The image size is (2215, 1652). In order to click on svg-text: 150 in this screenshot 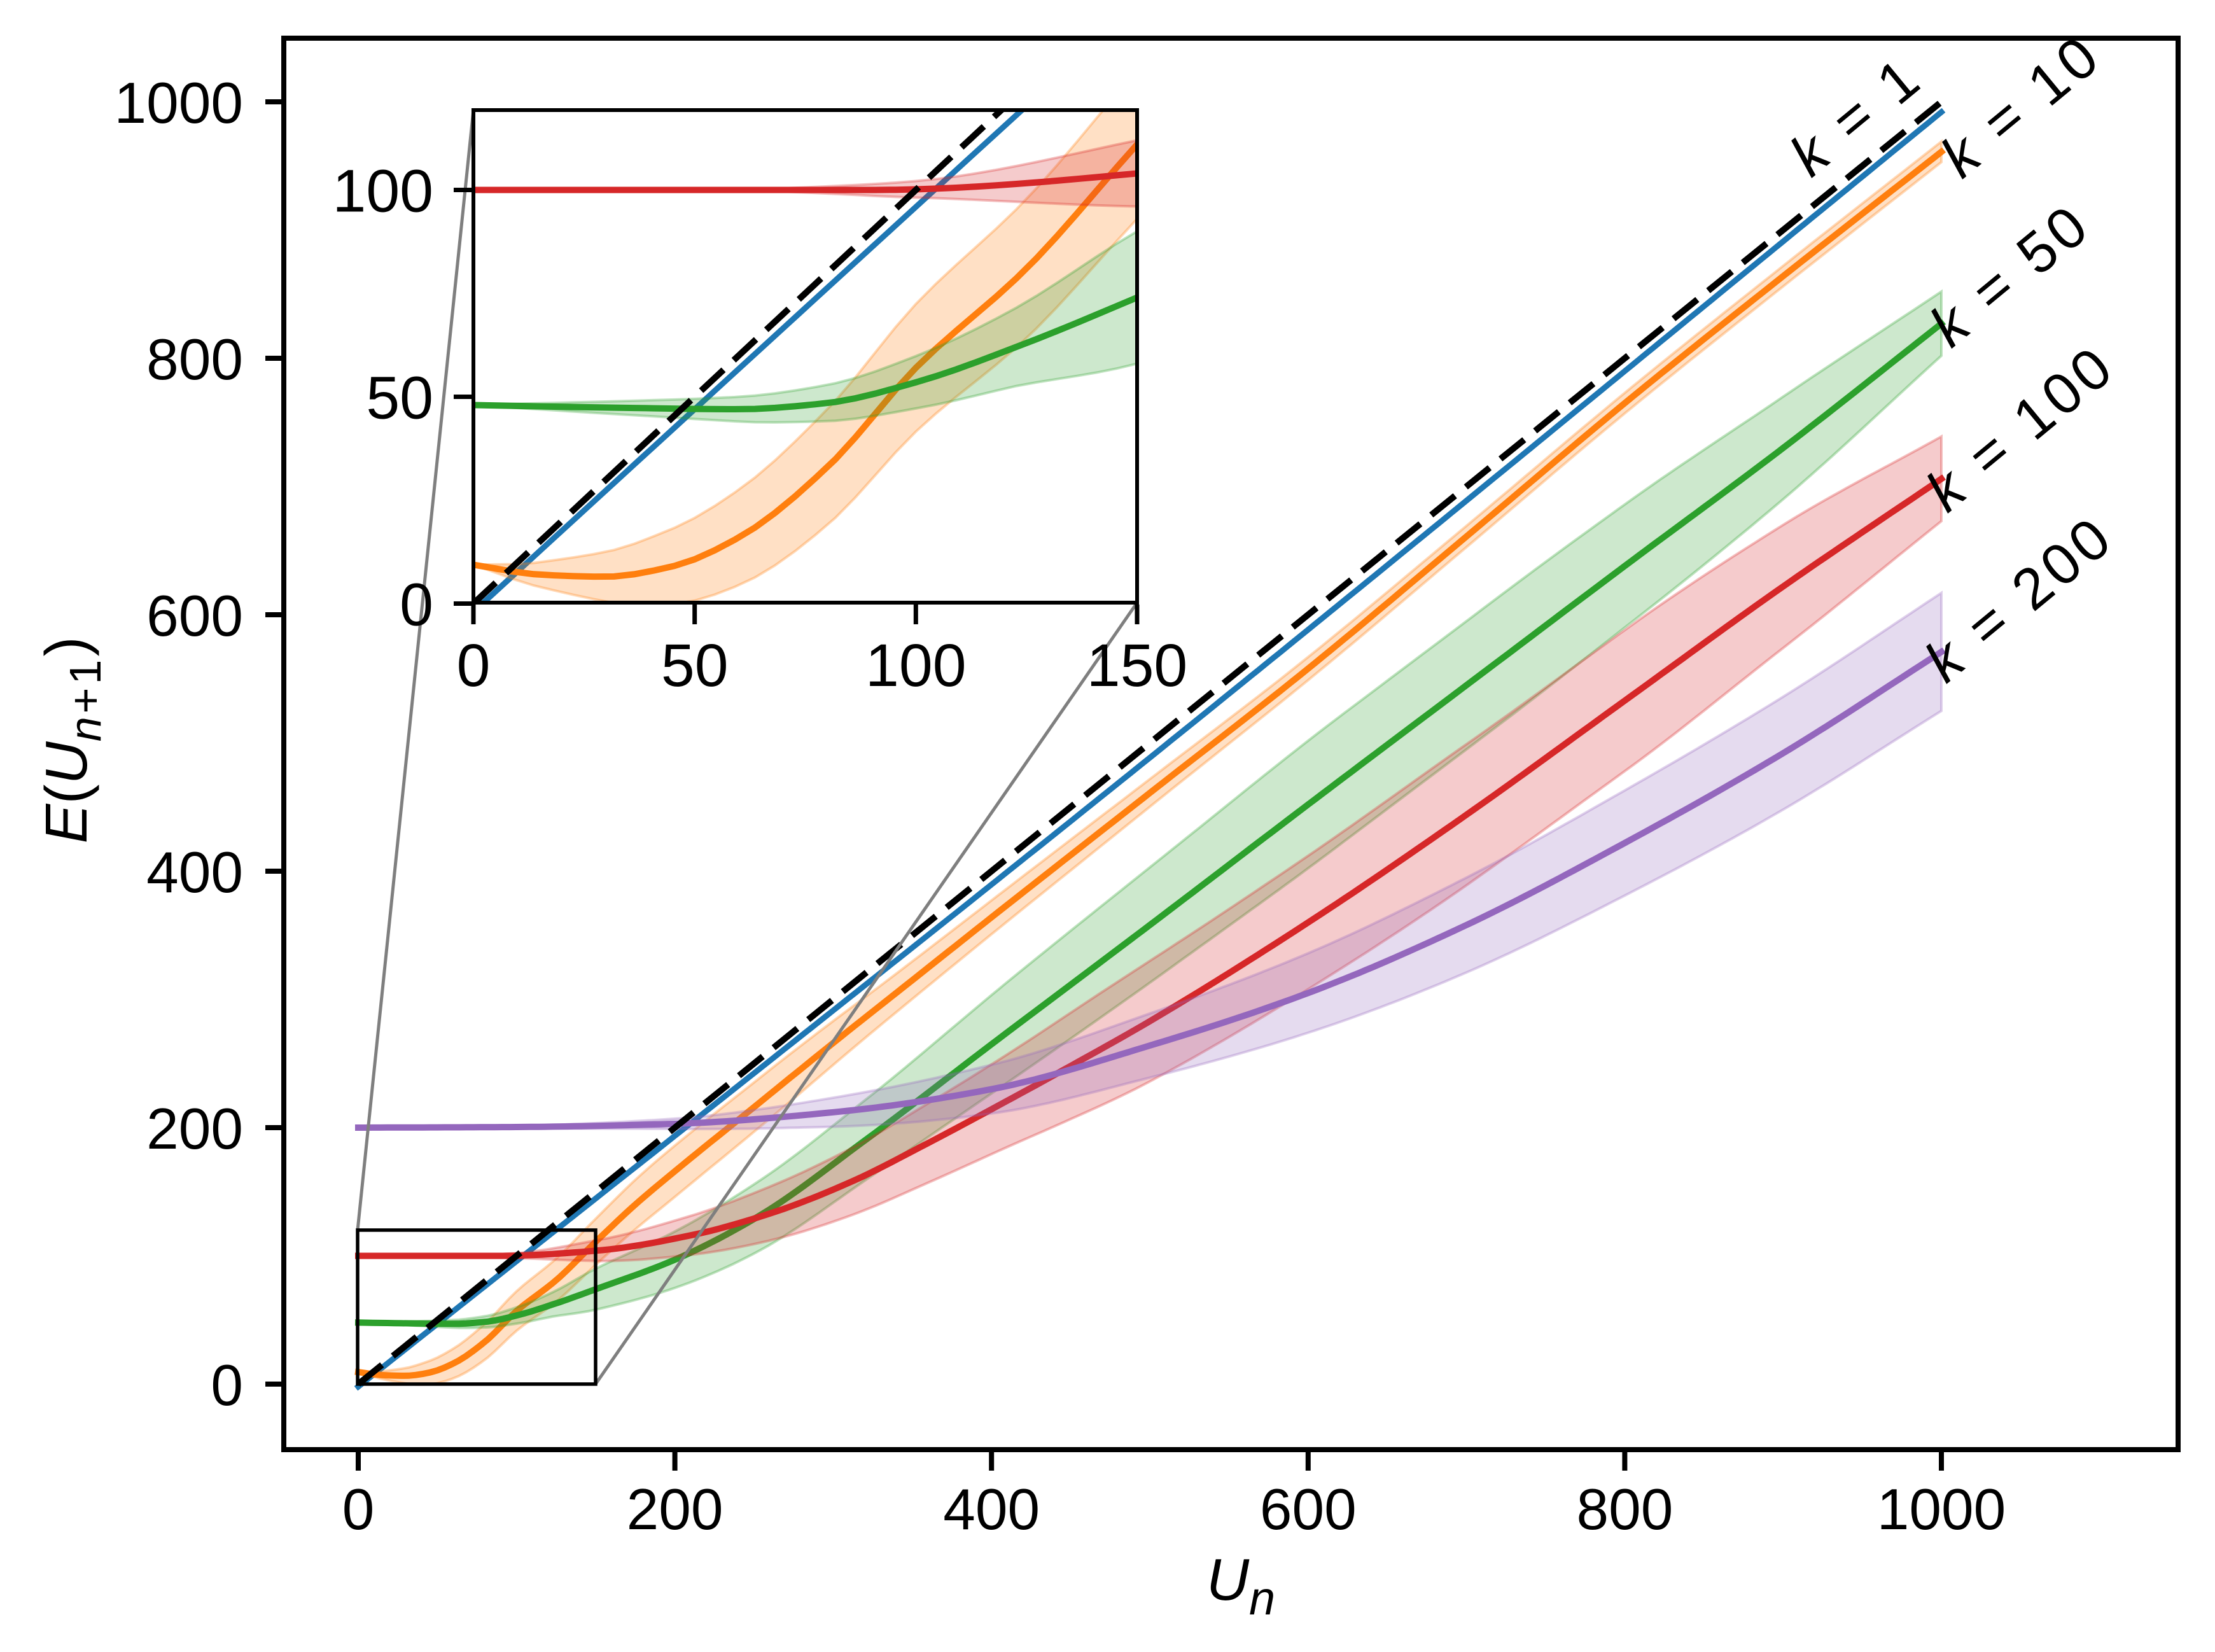, I will do `click(1137, 665)`.